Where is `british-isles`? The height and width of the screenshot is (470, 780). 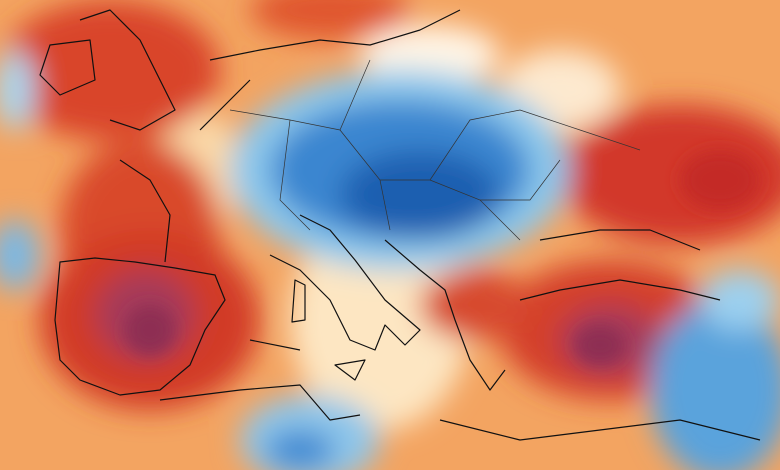
british-isles is located at coordinates (107, 70).